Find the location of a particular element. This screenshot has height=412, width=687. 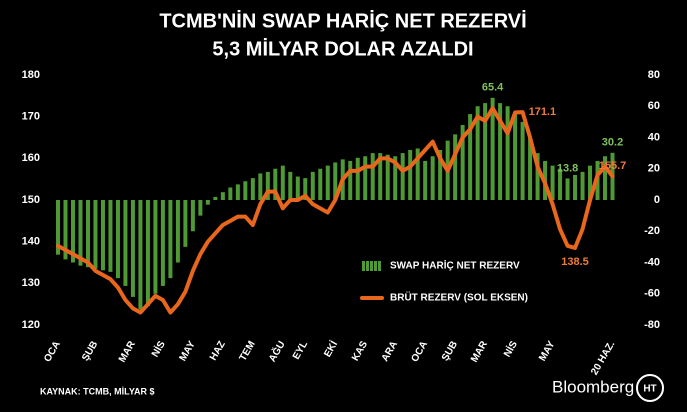

data-label: 65.4 is located at coordinates (493, 88).